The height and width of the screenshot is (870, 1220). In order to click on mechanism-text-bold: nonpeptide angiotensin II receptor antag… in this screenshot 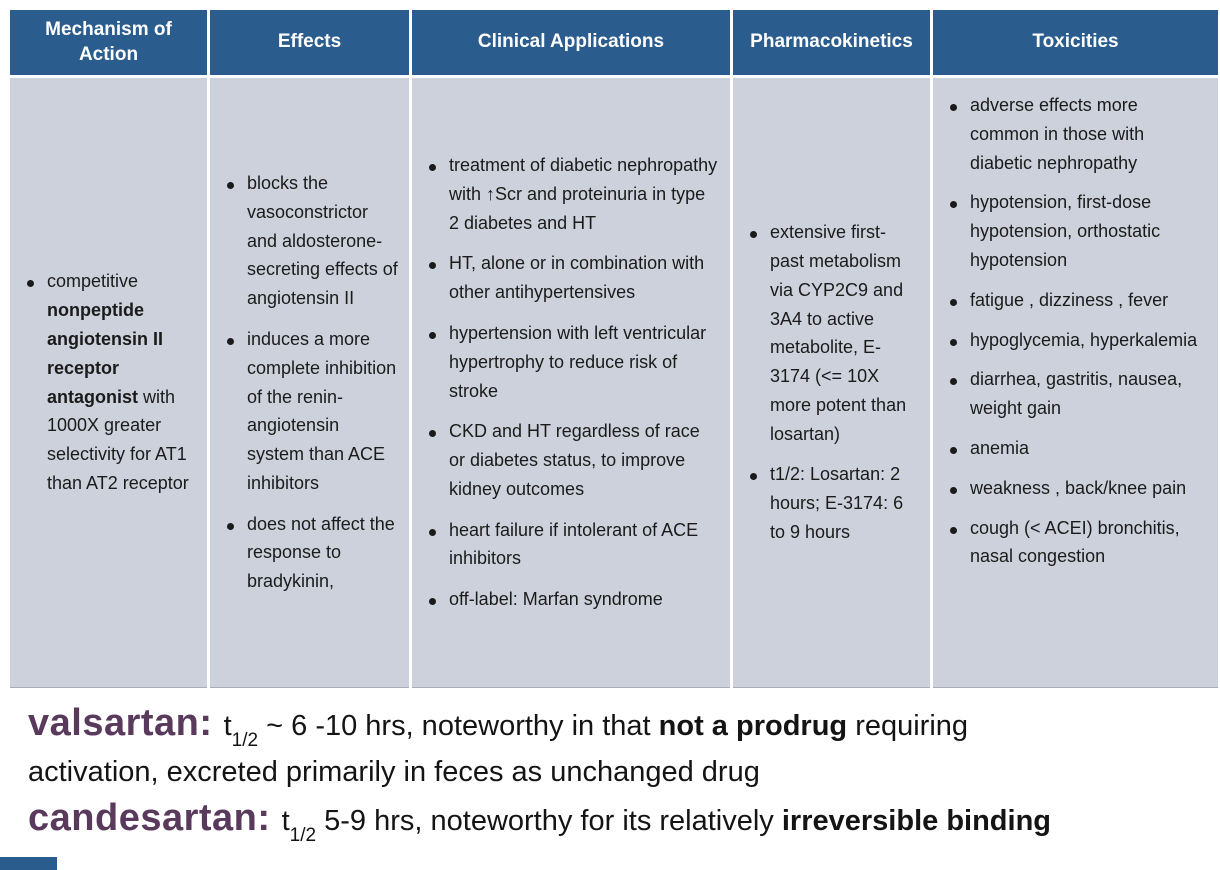, I will do `click(105, 353)`.